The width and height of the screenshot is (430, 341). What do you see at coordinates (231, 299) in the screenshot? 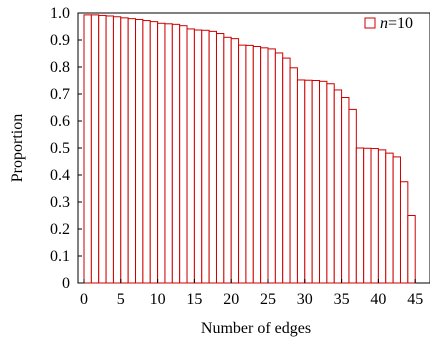
I see `x-tick-label: 20` at bounding box center [231, 299].